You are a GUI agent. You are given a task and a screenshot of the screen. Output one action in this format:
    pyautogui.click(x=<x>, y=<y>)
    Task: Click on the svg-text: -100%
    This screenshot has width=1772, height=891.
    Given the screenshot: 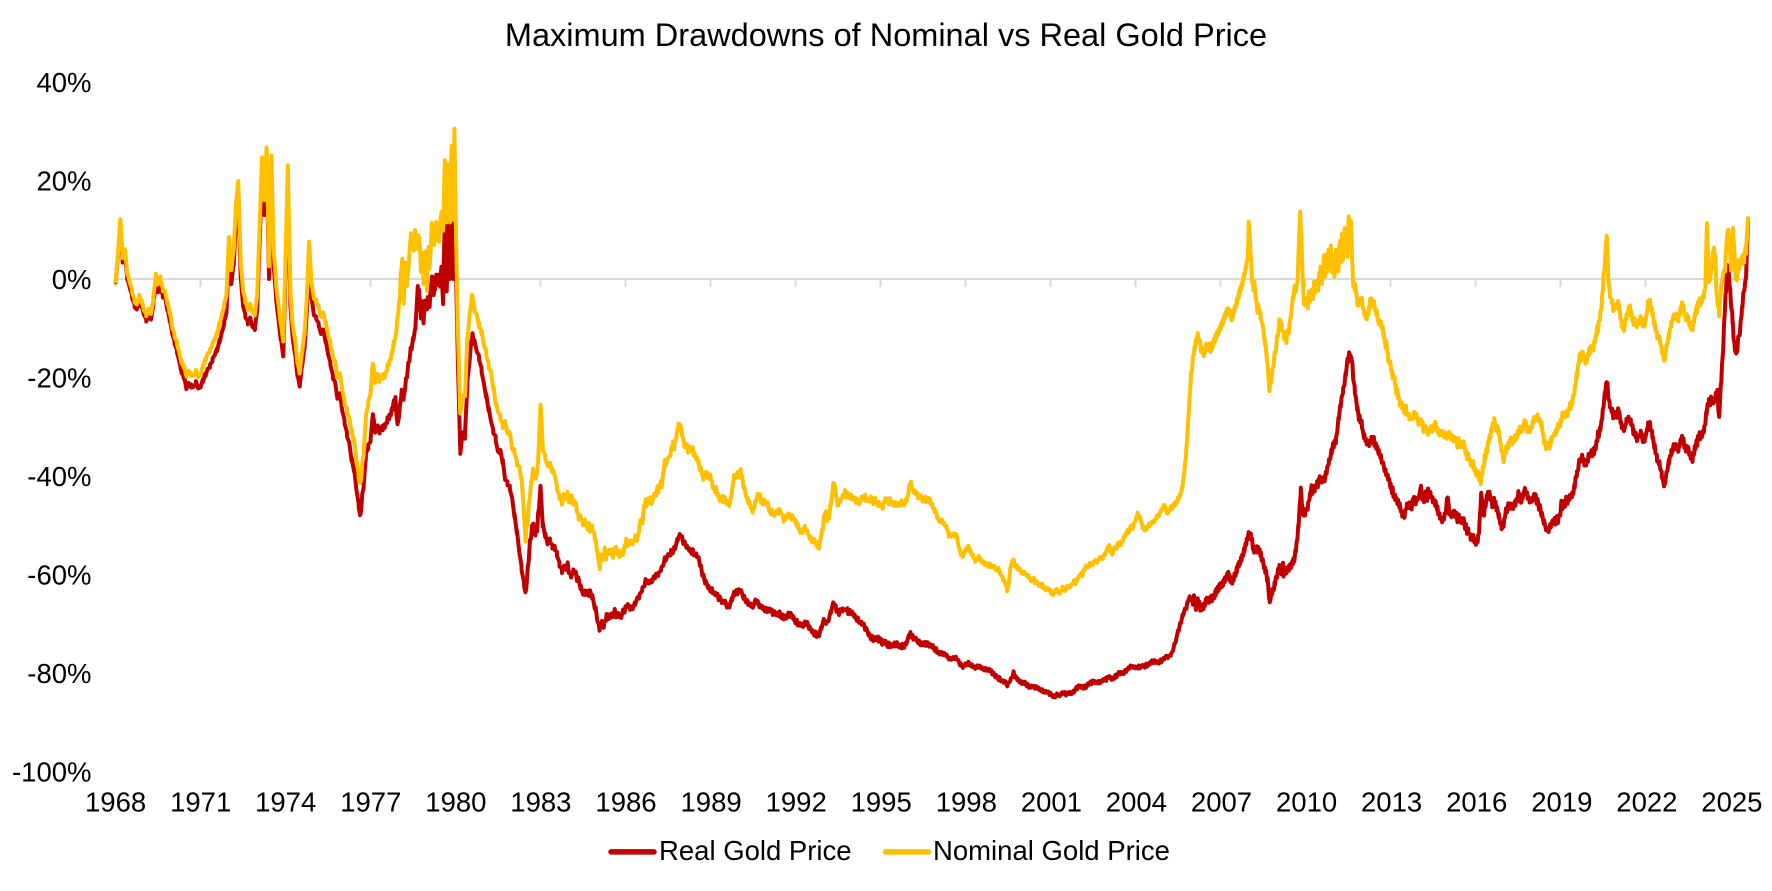 What is the action you would take?
    pyautogui.click(x=52, y=772)
    